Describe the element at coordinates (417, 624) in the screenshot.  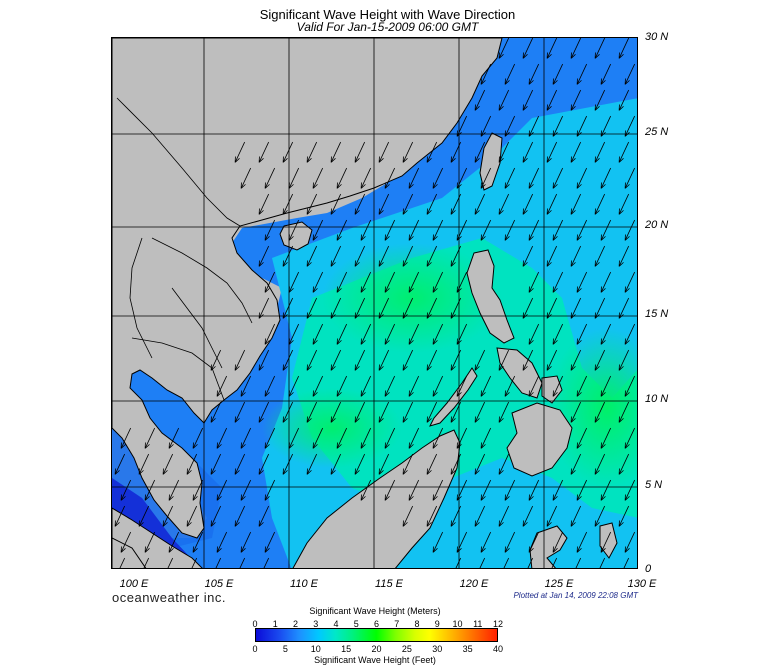
I see `legend-meters-tick: 8` at that location.